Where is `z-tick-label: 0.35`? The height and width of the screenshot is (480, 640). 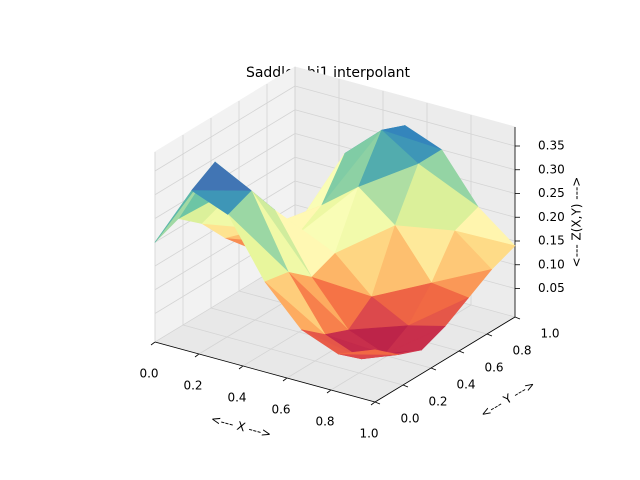
z-tick-label: 0.35 is located at coordinates (551, 146).